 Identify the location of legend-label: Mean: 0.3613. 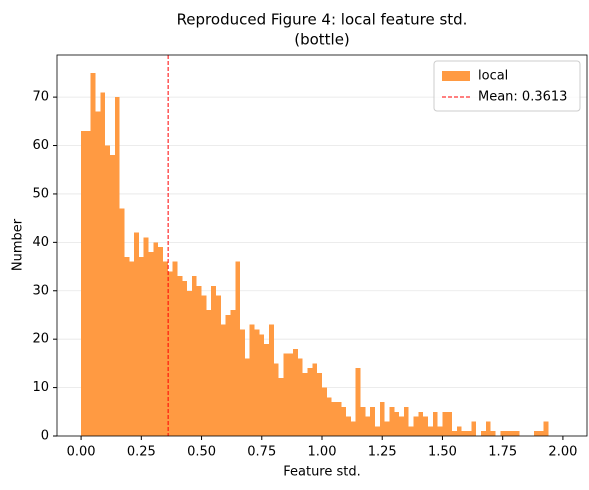
(522, 97).